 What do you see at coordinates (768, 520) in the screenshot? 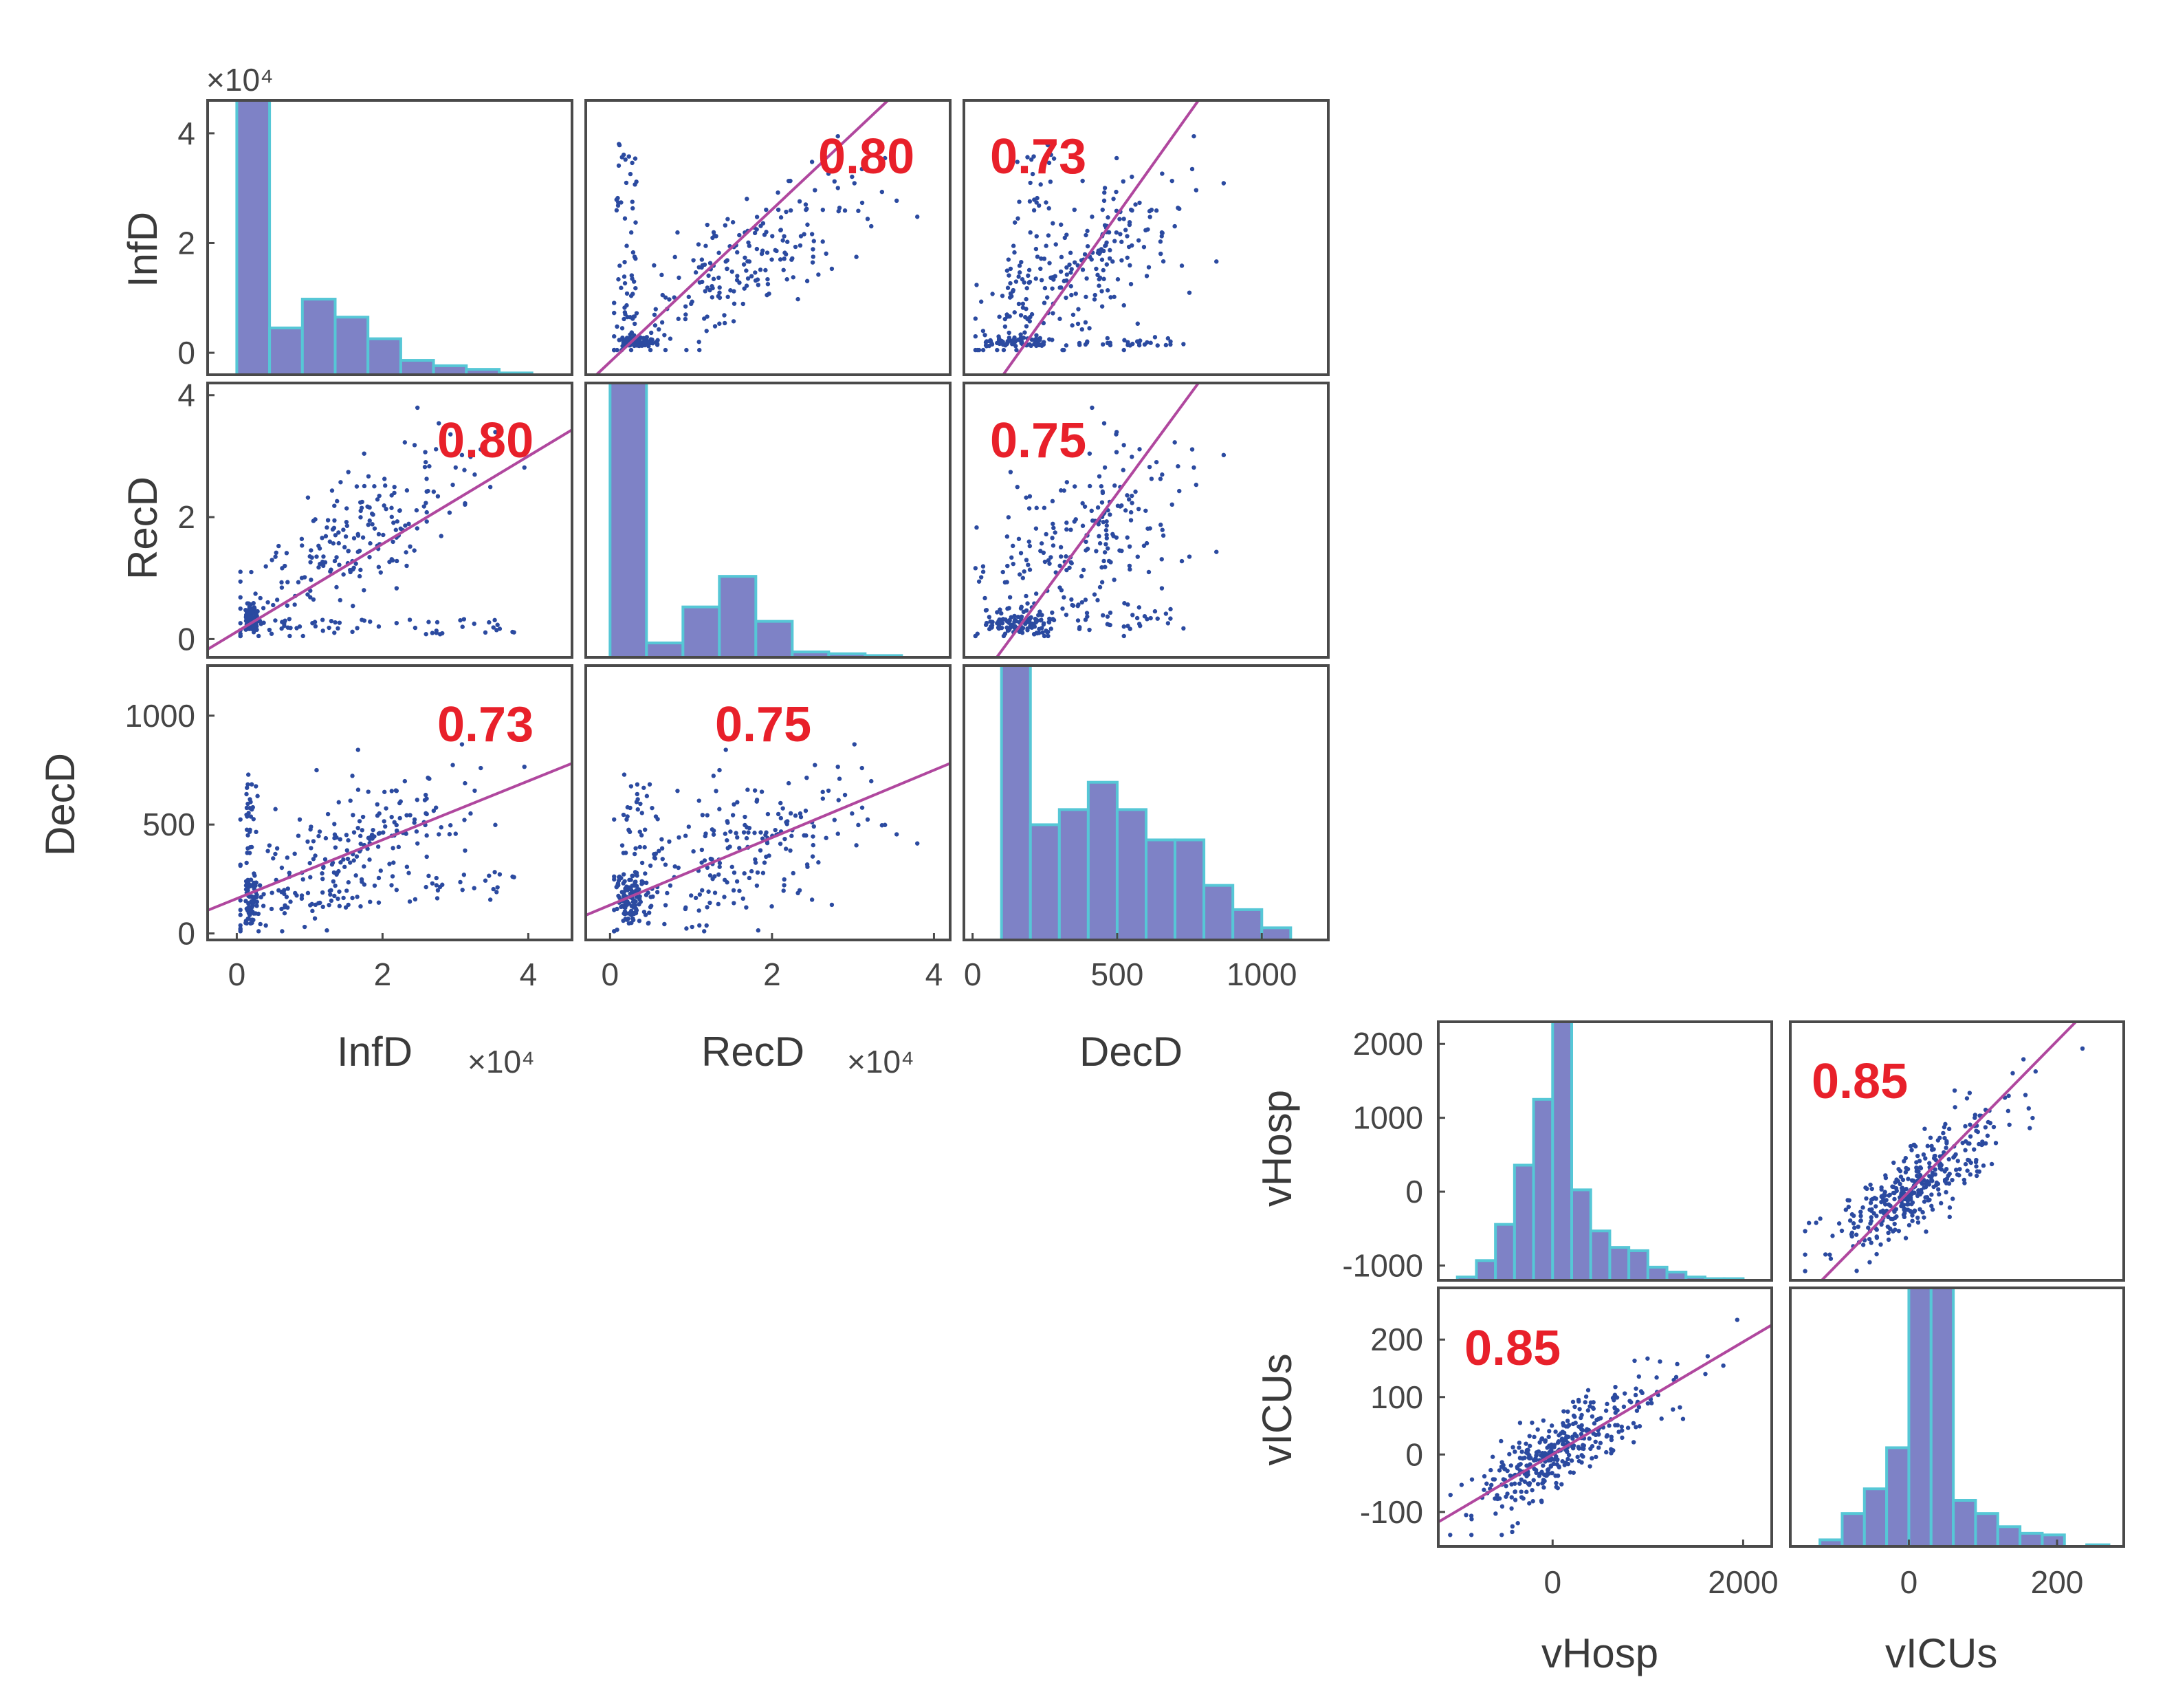
I see `panel-frame` at bounding box center [768, 520].